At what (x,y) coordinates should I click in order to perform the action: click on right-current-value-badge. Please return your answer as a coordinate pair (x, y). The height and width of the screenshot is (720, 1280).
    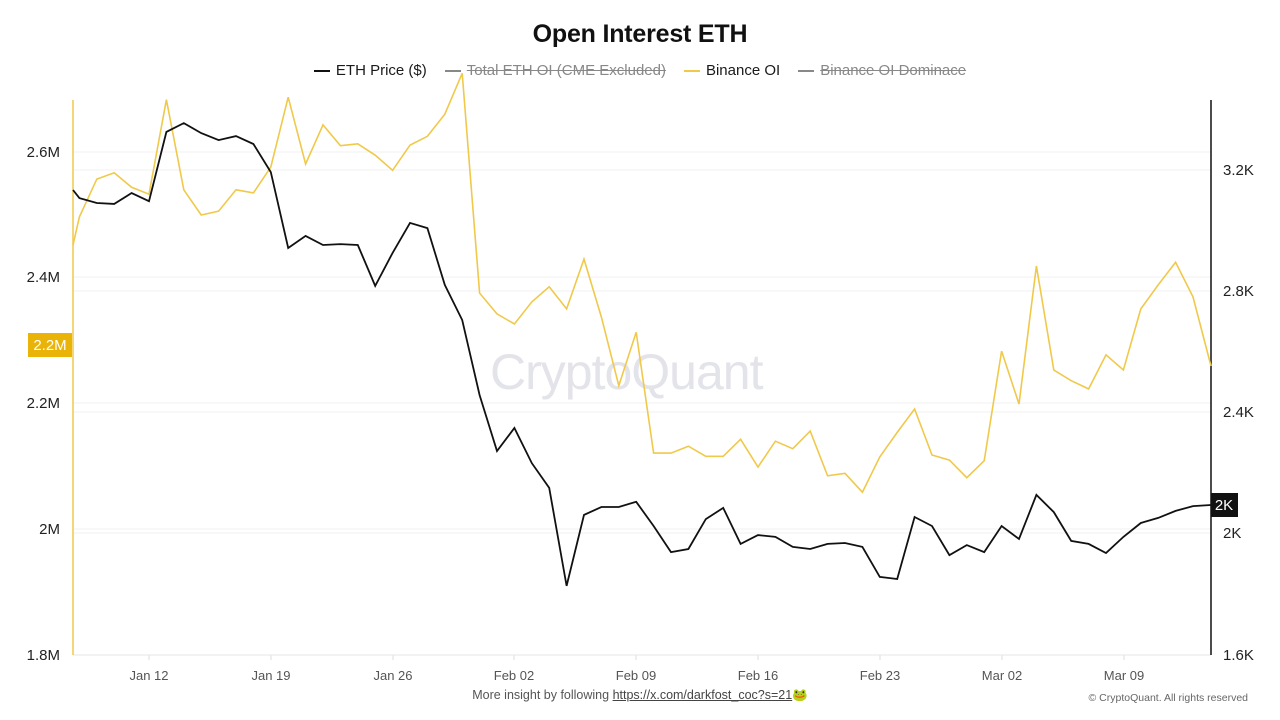
    Looking at the image, I should click on (1224, 505).